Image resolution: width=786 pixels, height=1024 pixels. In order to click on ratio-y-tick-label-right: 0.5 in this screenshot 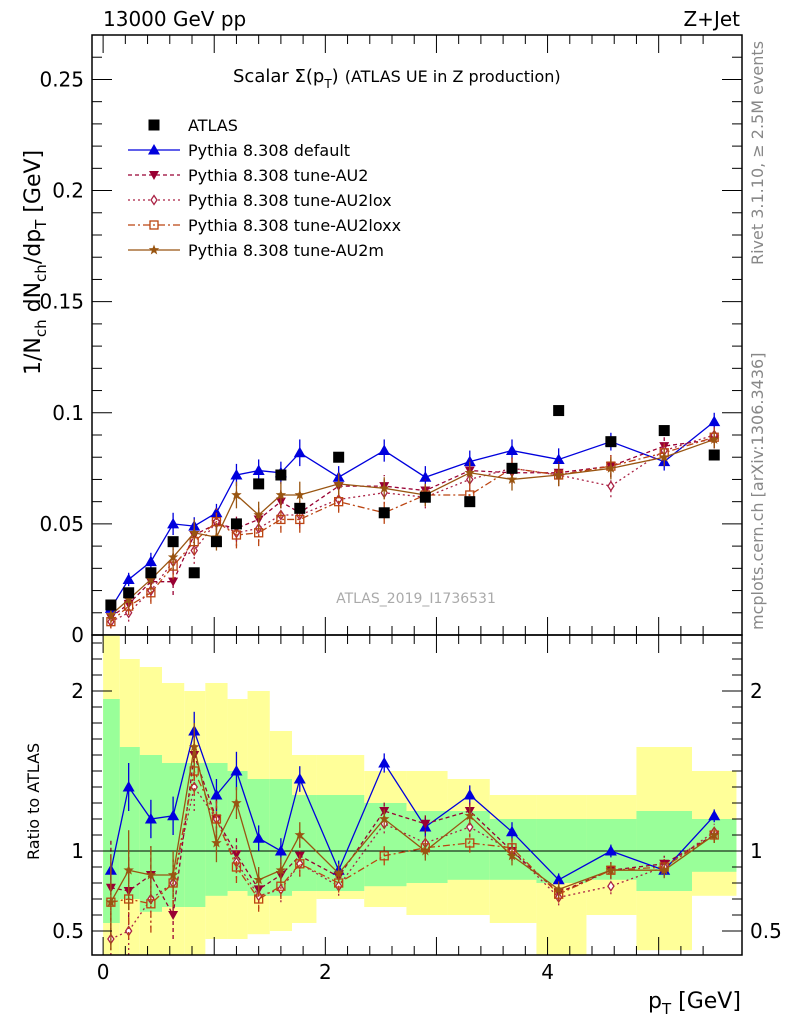, I will do `click(766, 931)`.